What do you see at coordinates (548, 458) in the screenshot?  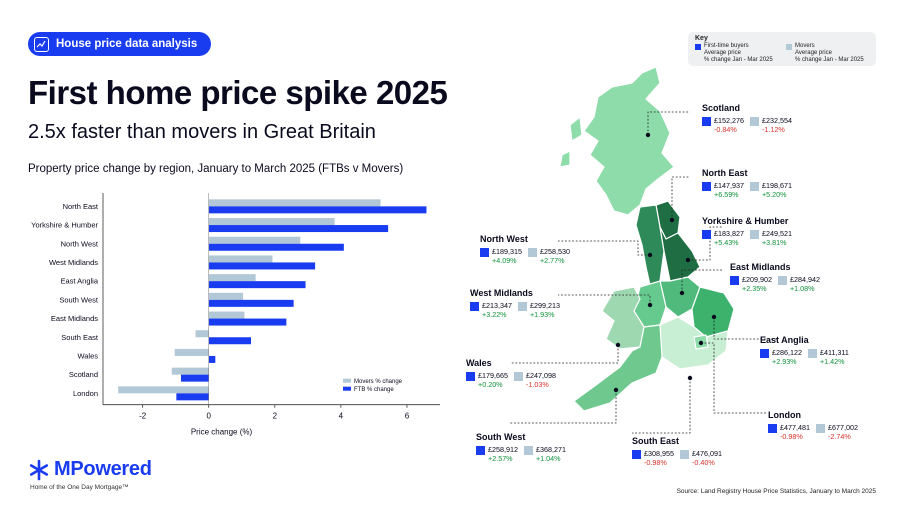 I see `mover-change: +1.04%` at bounding box center [548, 458].